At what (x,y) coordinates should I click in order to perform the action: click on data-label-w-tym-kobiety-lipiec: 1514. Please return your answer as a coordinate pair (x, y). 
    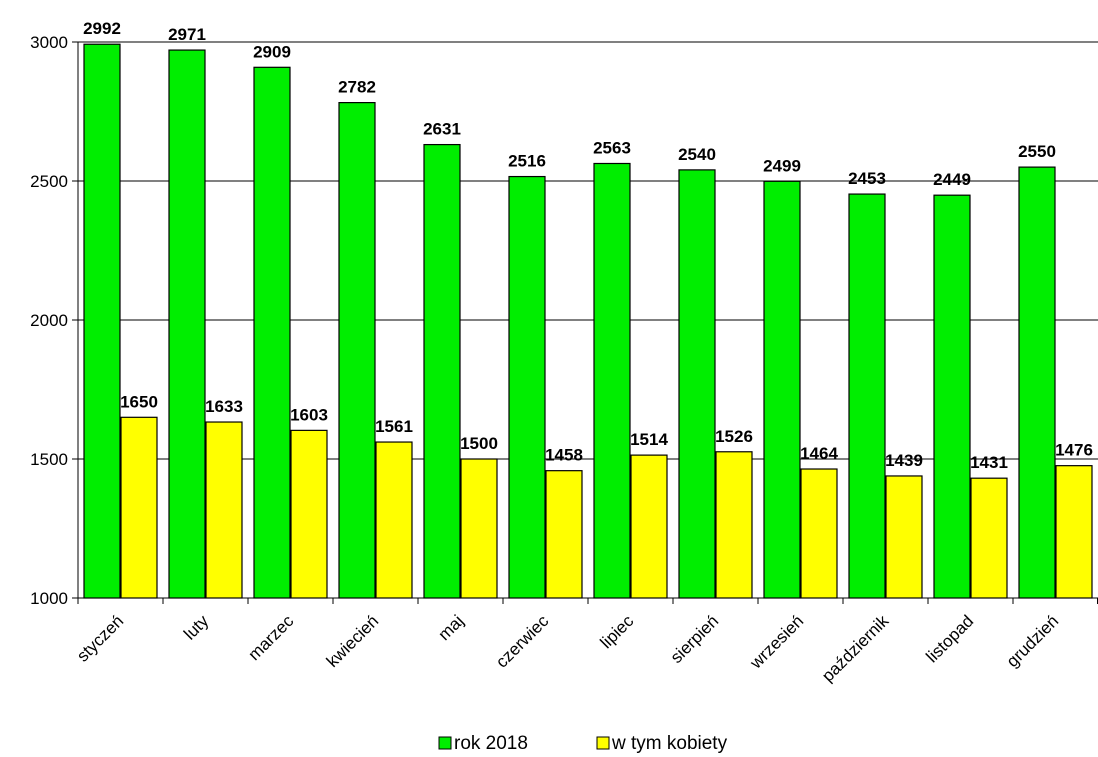
    Looking at the image, I should click on (649, 439).